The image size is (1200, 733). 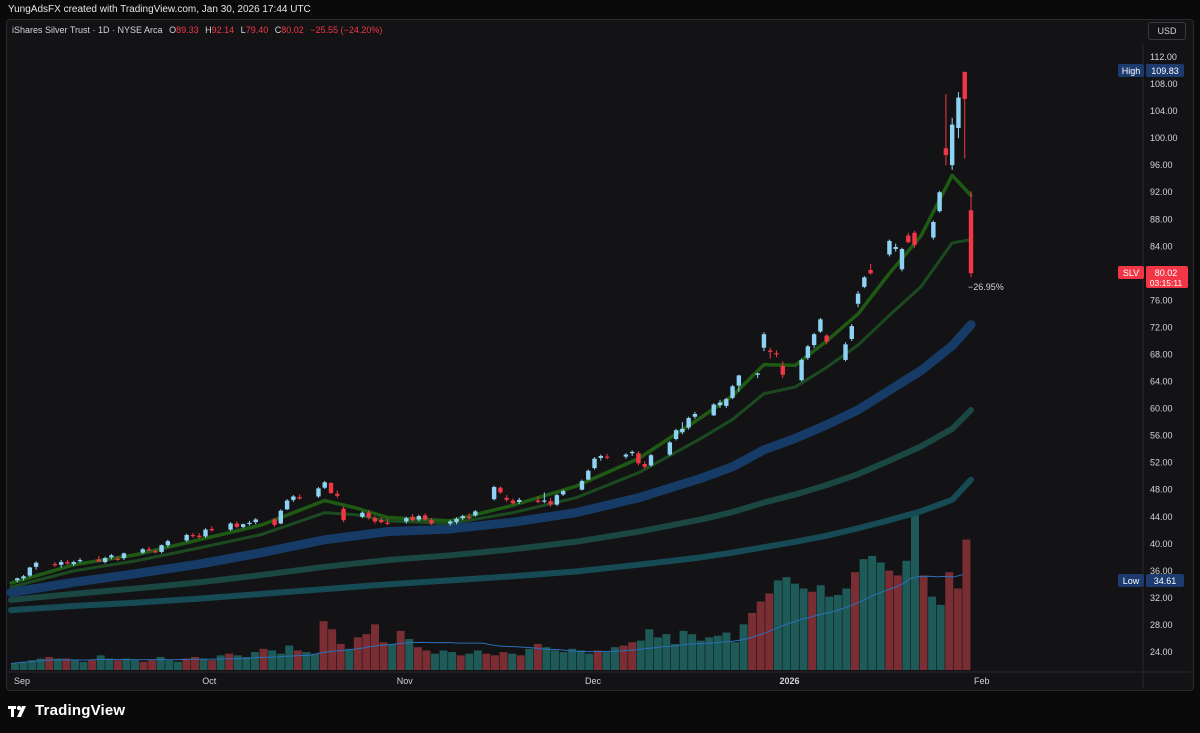 What do you see at coordinates (66, 710) in the screenshot?
I see `tradingview-logo: TradingView` at bounding box center [66, 710].